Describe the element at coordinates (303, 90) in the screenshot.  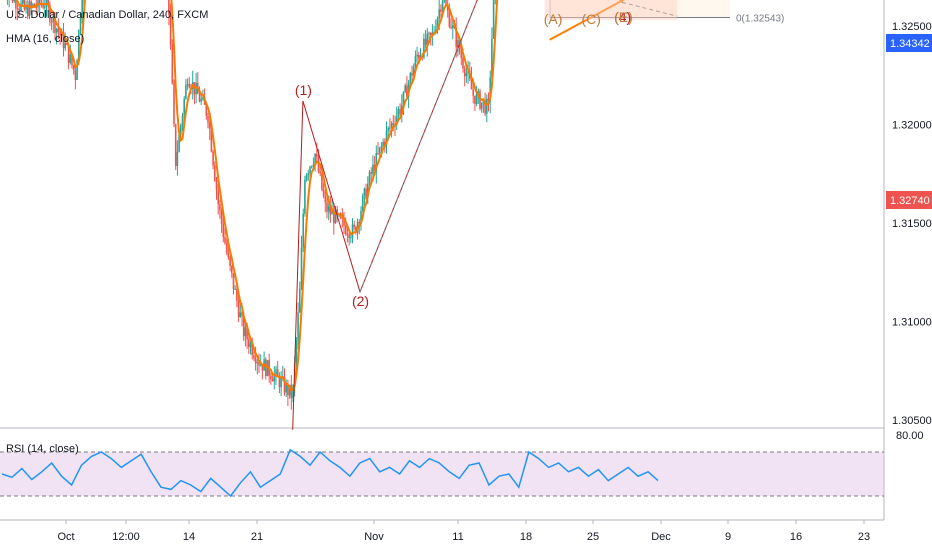
I see `wave-label: (1)` at that location.